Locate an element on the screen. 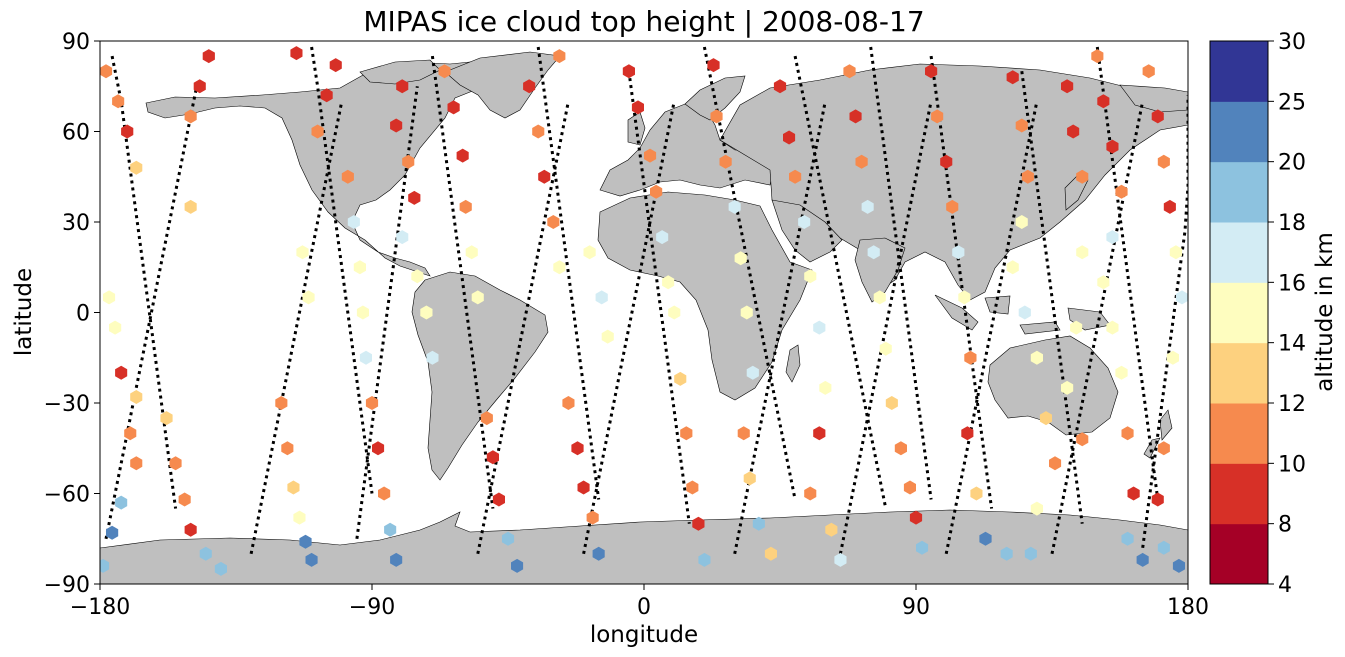  colorbar-tick-label: 4 is located at coordinates (1285, 585).